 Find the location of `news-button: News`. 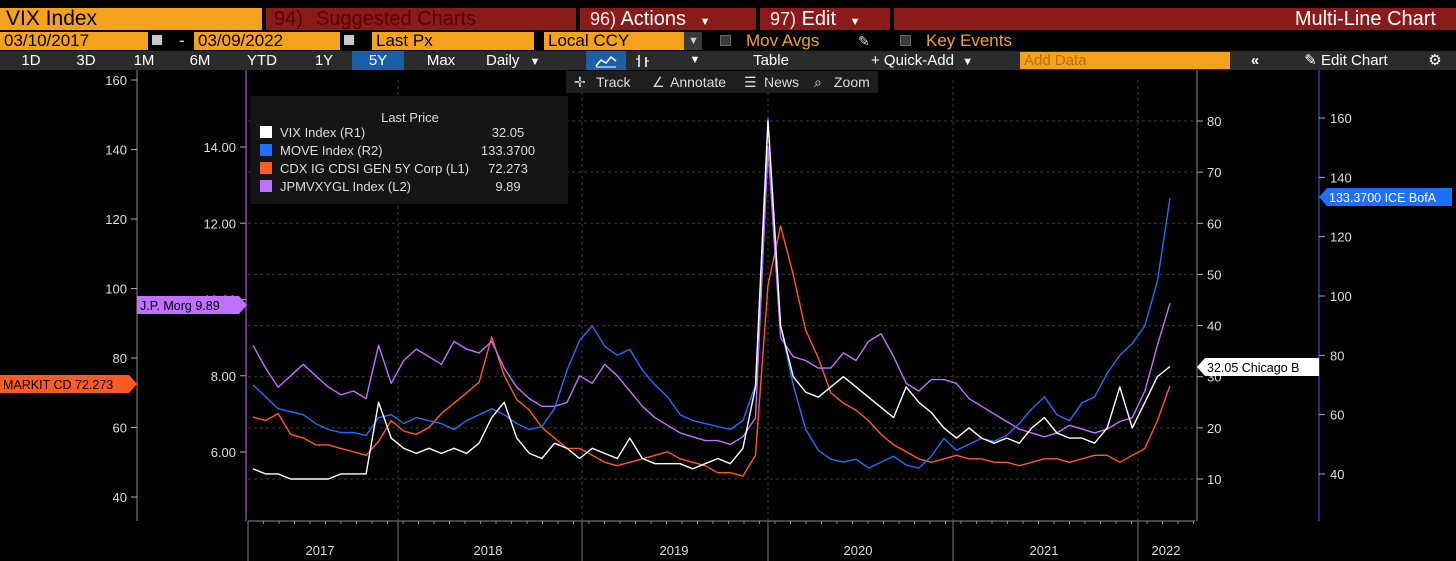

news-button: News is located at coordinates (782, 82).